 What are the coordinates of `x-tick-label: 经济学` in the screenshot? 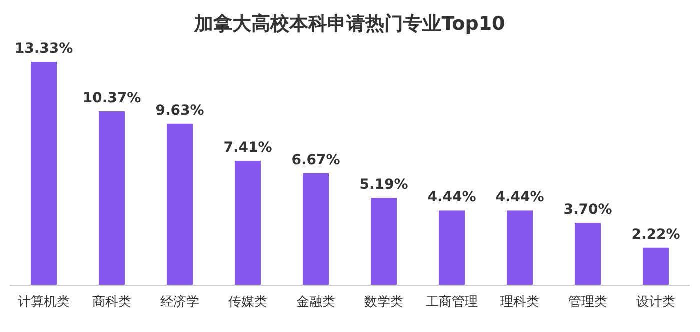 It's located at (180, 302).